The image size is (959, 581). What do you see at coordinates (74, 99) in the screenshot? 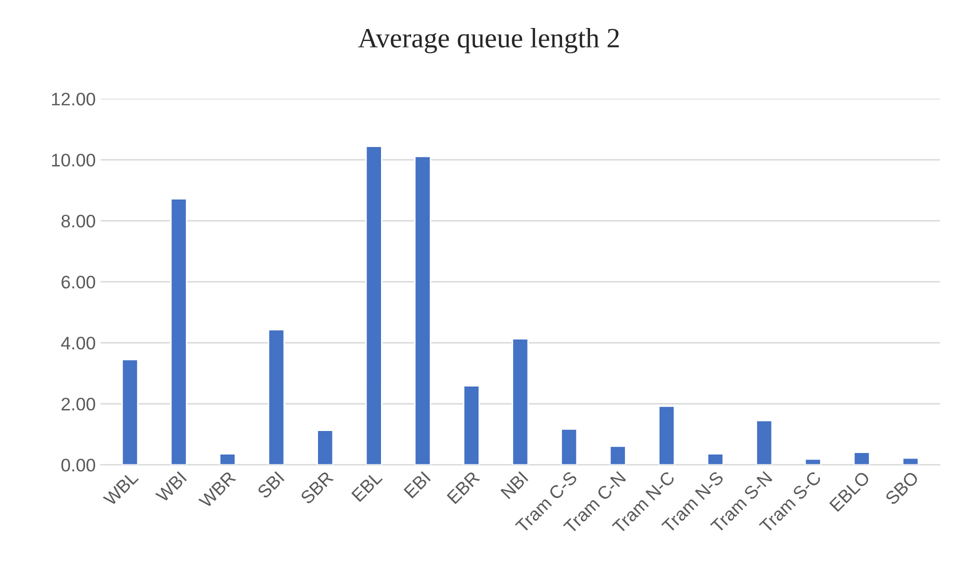
I see `y-tick-label: 12.00` at bounding box center [74, 99].